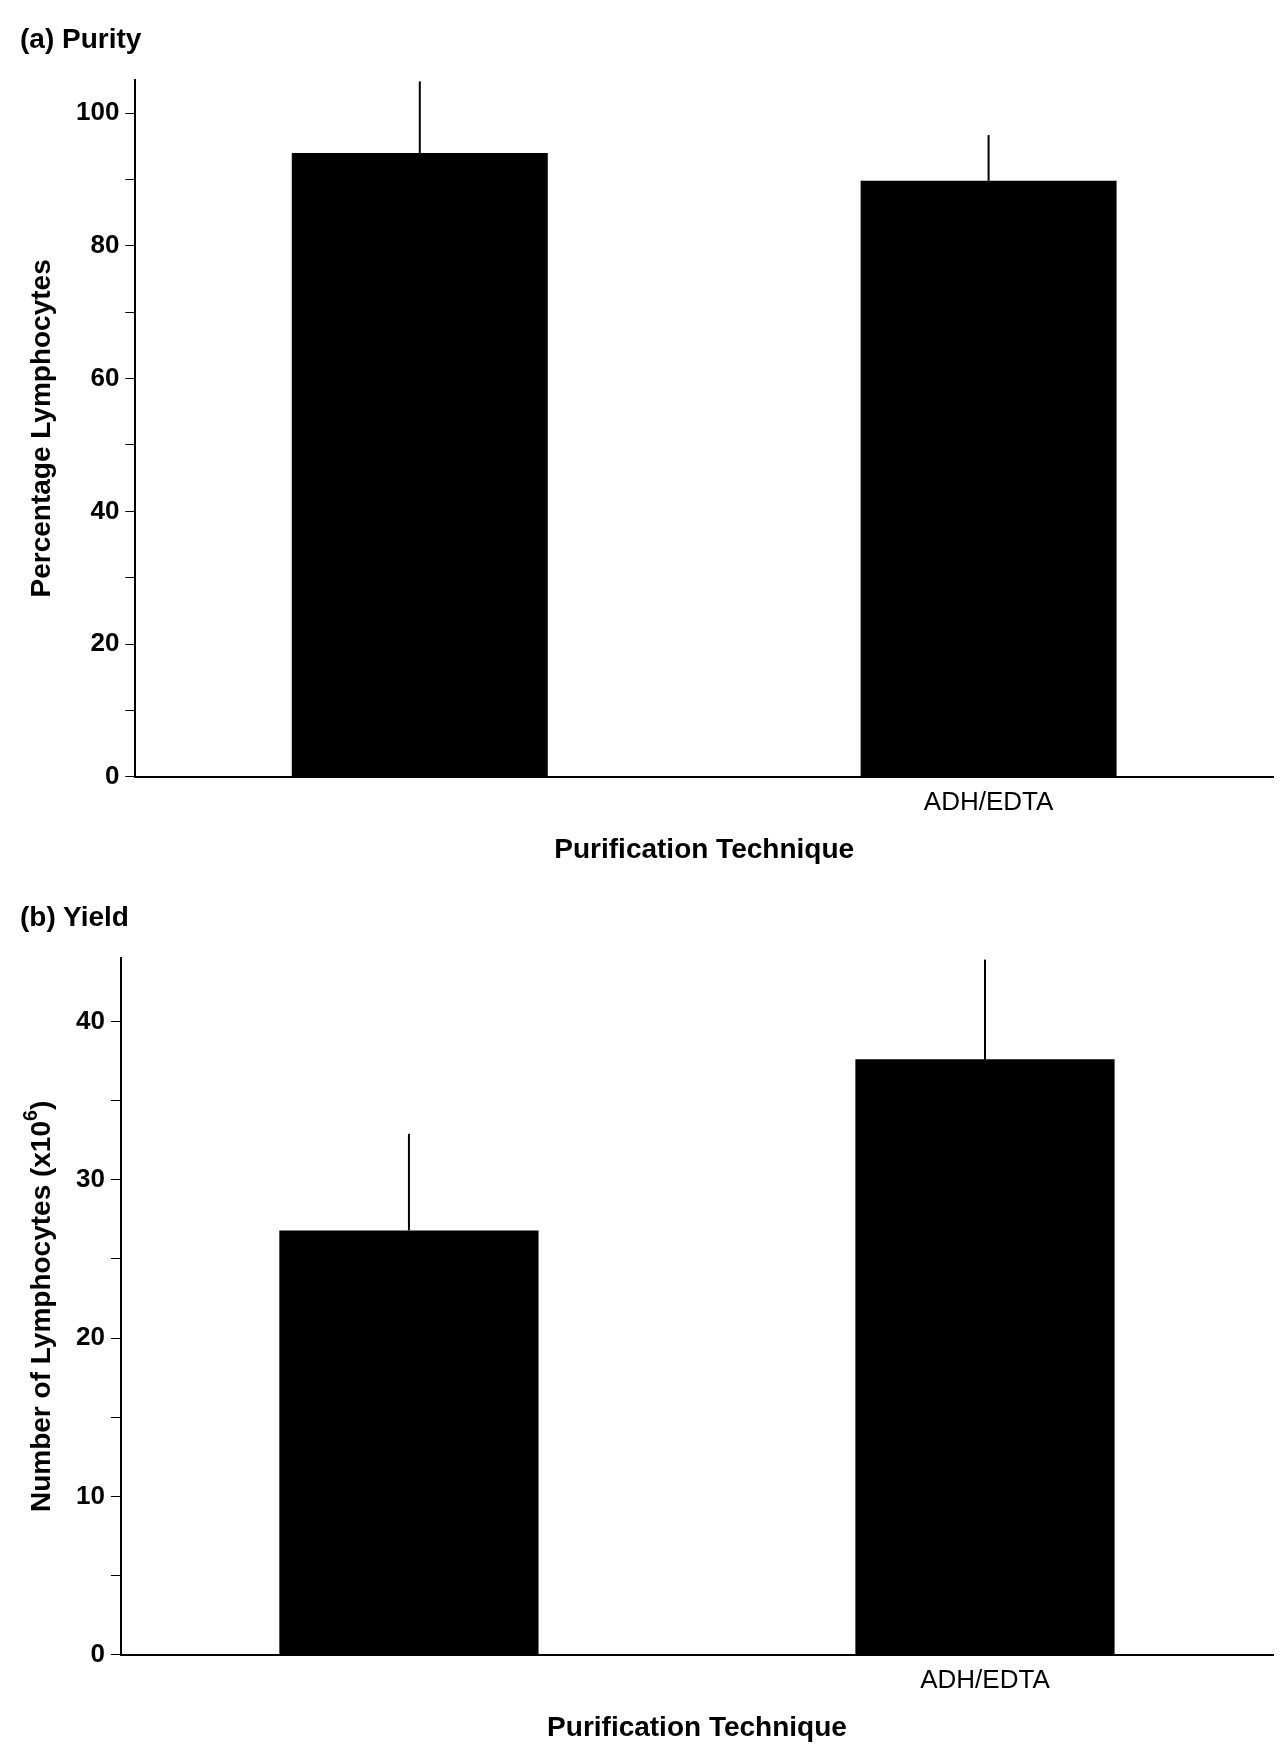  What do you see at coordinates (97, 111) in the screenshot?
I see `y-tick-label: 100` at bounding box center [97, 111].